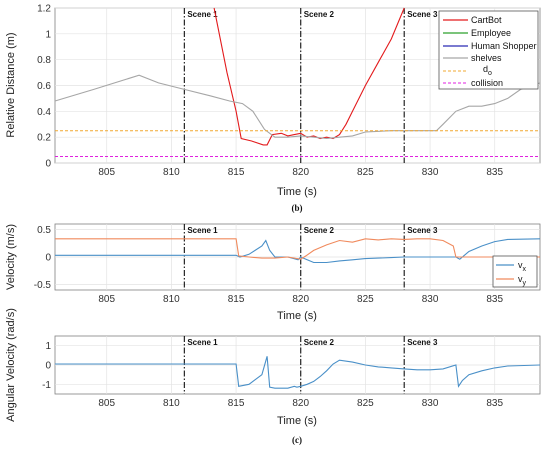  I want to click on legend-label-vx-main: v, so click(520, 265).